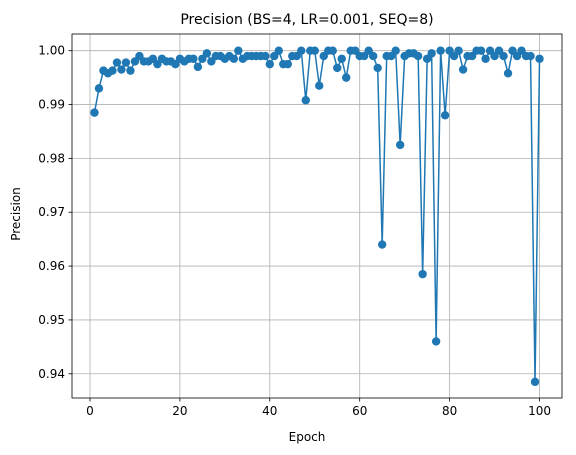 The width and height of the screenshot is (576, 455). Describe the element at coordinates (307, 437) in the screenshot. I see `x-axis-label: Epoch` at that location.